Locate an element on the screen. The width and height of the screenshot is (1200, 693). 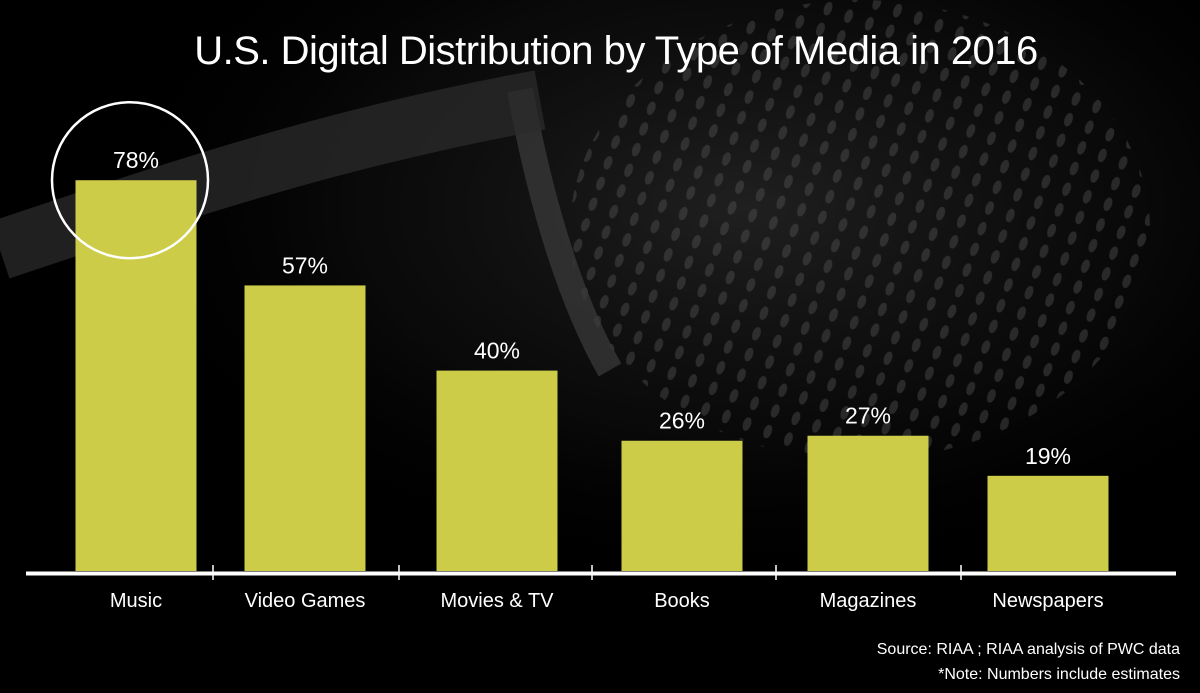
note-text: *Note: Numbers include estimates is located at coordinates (1059, 674).